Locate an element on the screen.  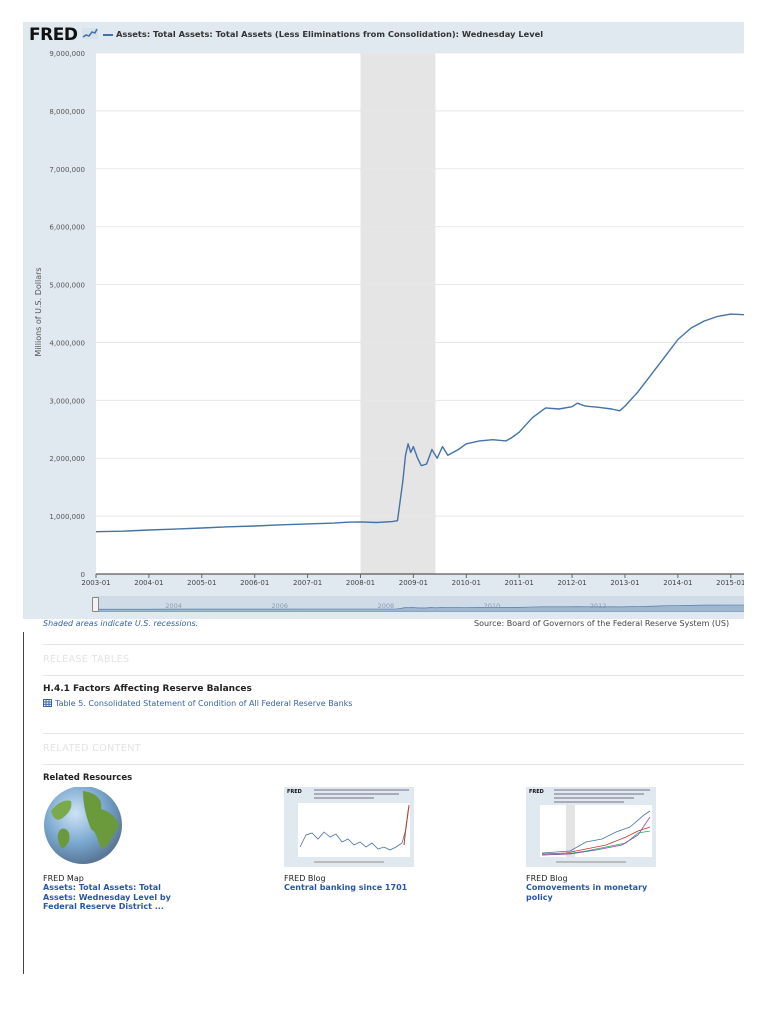
x-tick-label: 2011-01 is located at coordinates (519, 583).